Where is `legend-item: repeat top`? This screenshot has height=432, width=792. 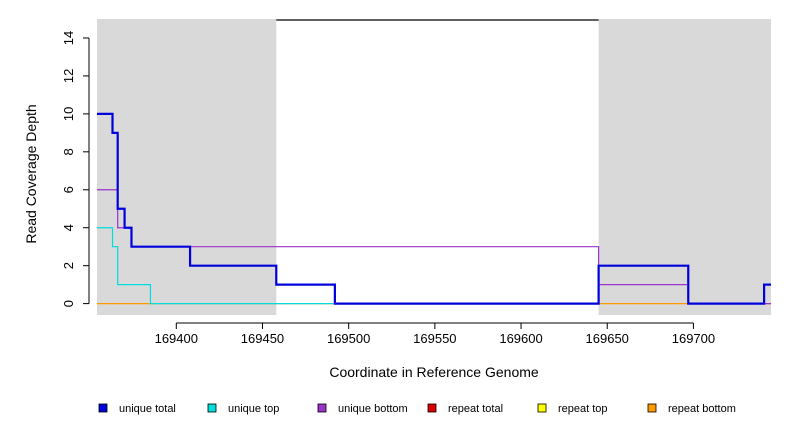
legend-item: repeat top is located at coordinates (572, 409).